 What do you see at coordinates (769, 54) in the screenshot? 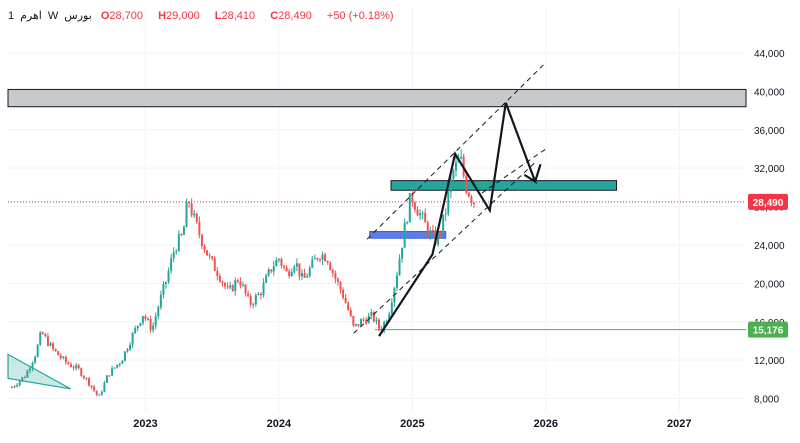
I see `y-tick-label: 44,000` at bounding box center [769, 54].